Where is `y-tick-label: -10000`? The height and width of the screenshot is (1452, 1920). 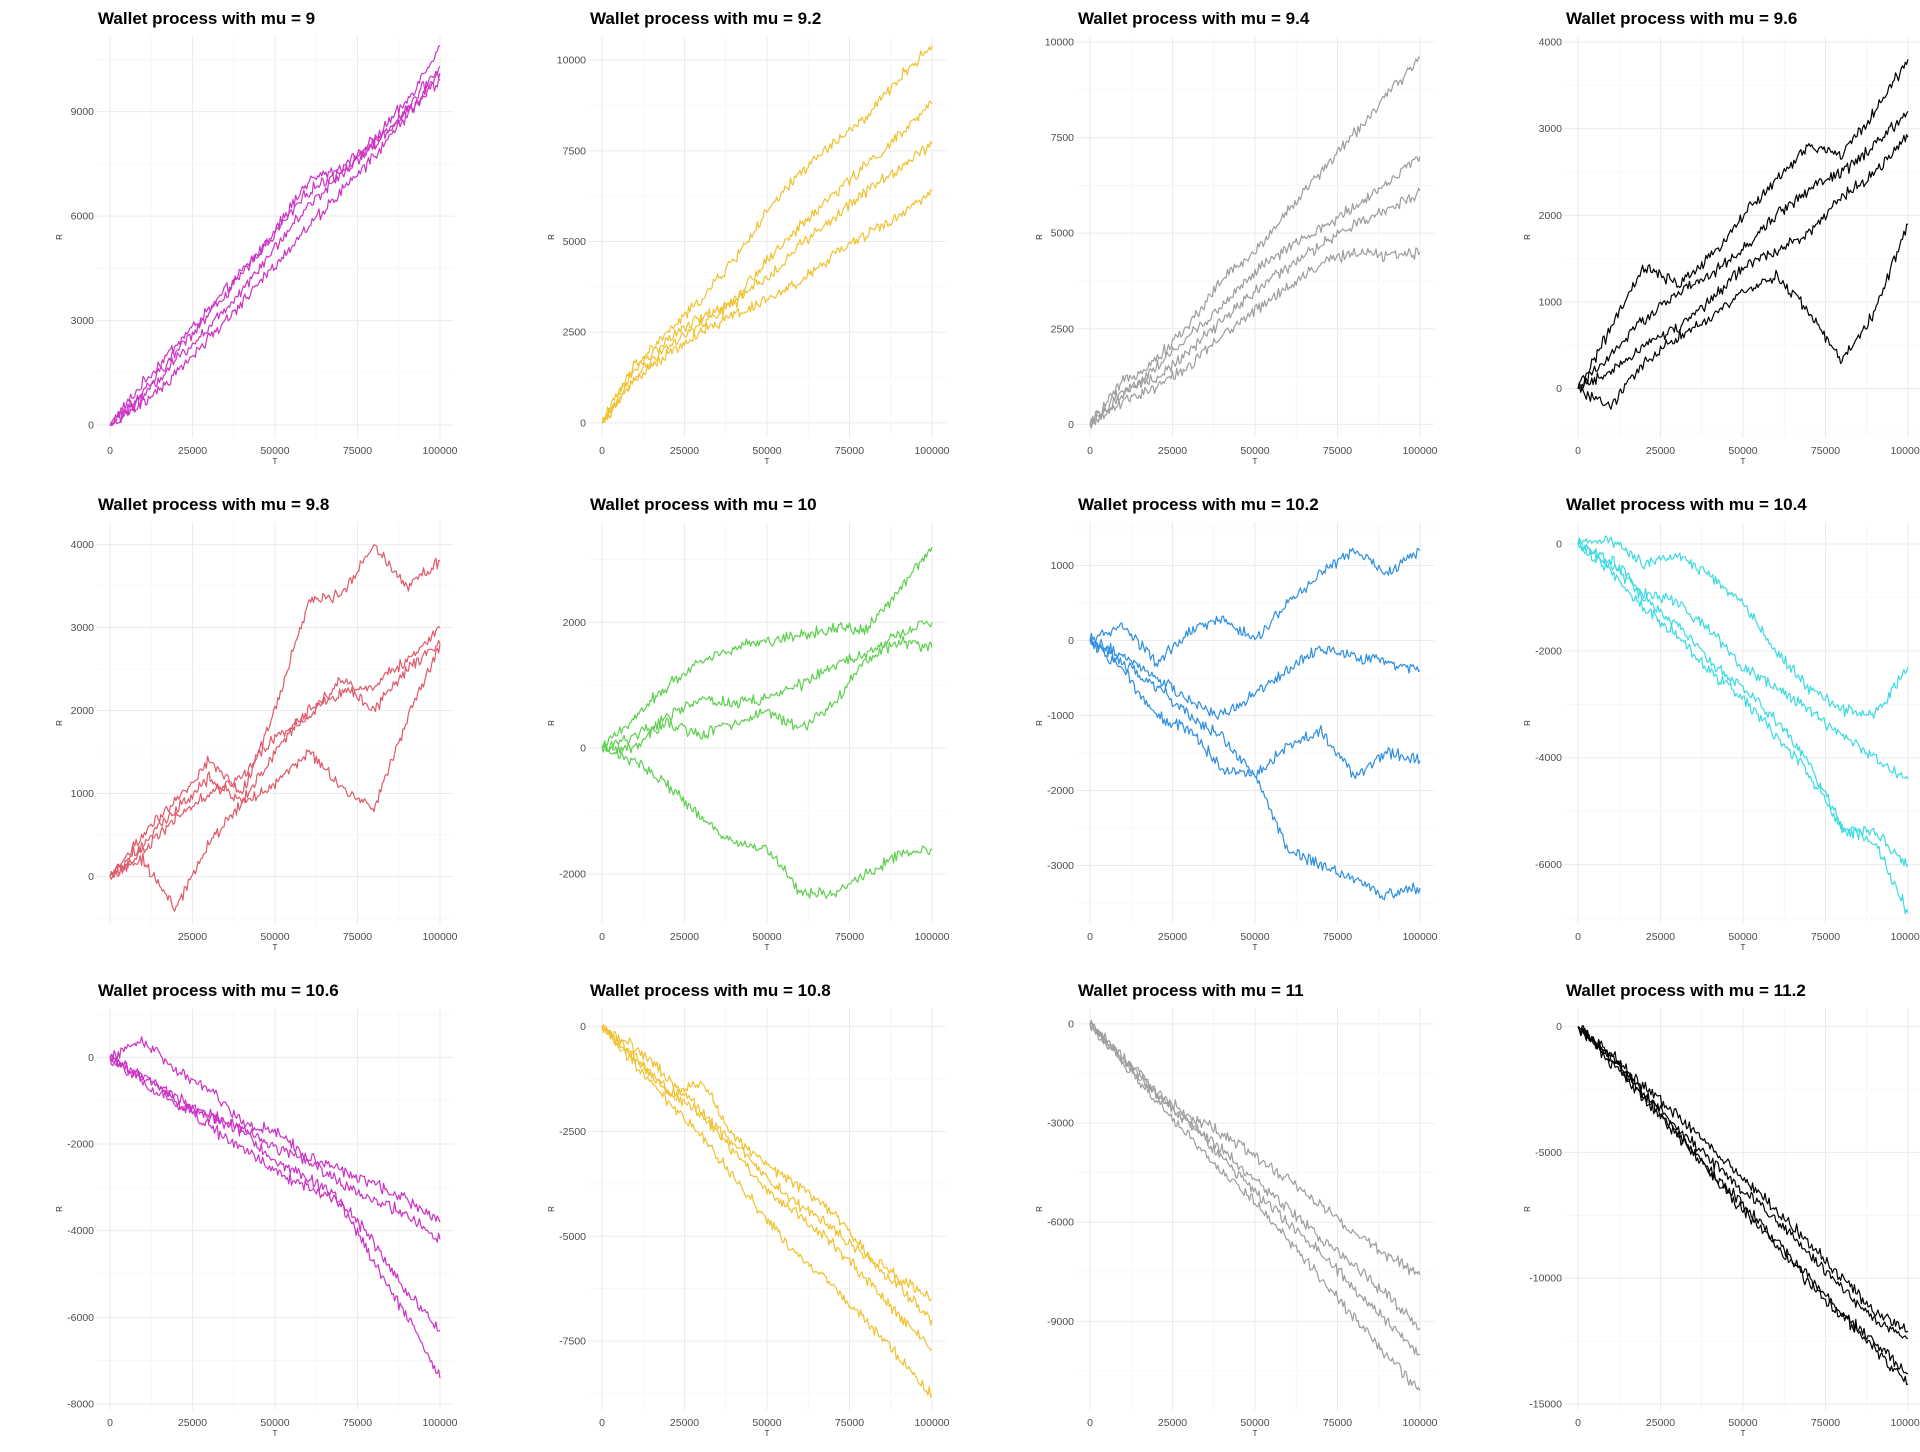
y-tick-label: -10000 is located at coordinates (1545, 1279).